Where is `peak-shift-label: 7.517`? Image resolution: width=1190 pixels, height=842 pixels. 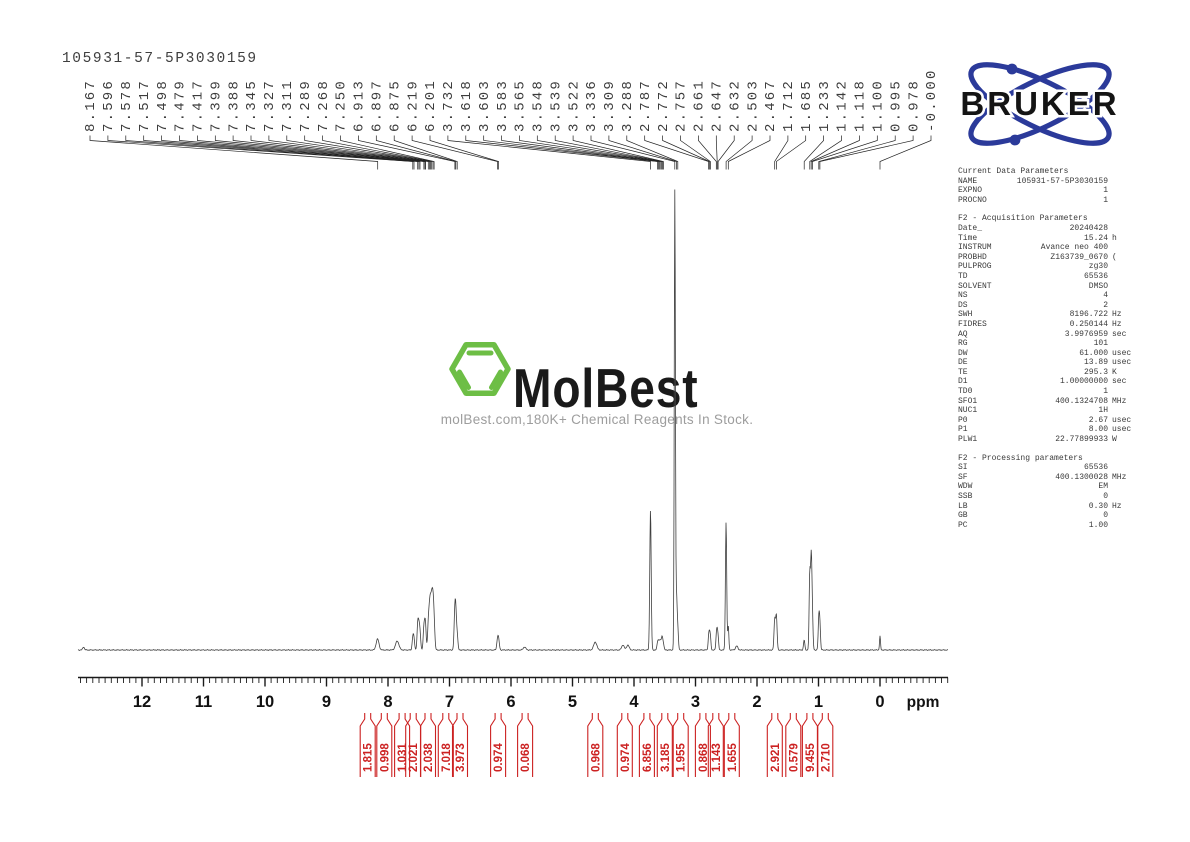
peak-shift-label: 7.517 is located at coordinates (145, 105).